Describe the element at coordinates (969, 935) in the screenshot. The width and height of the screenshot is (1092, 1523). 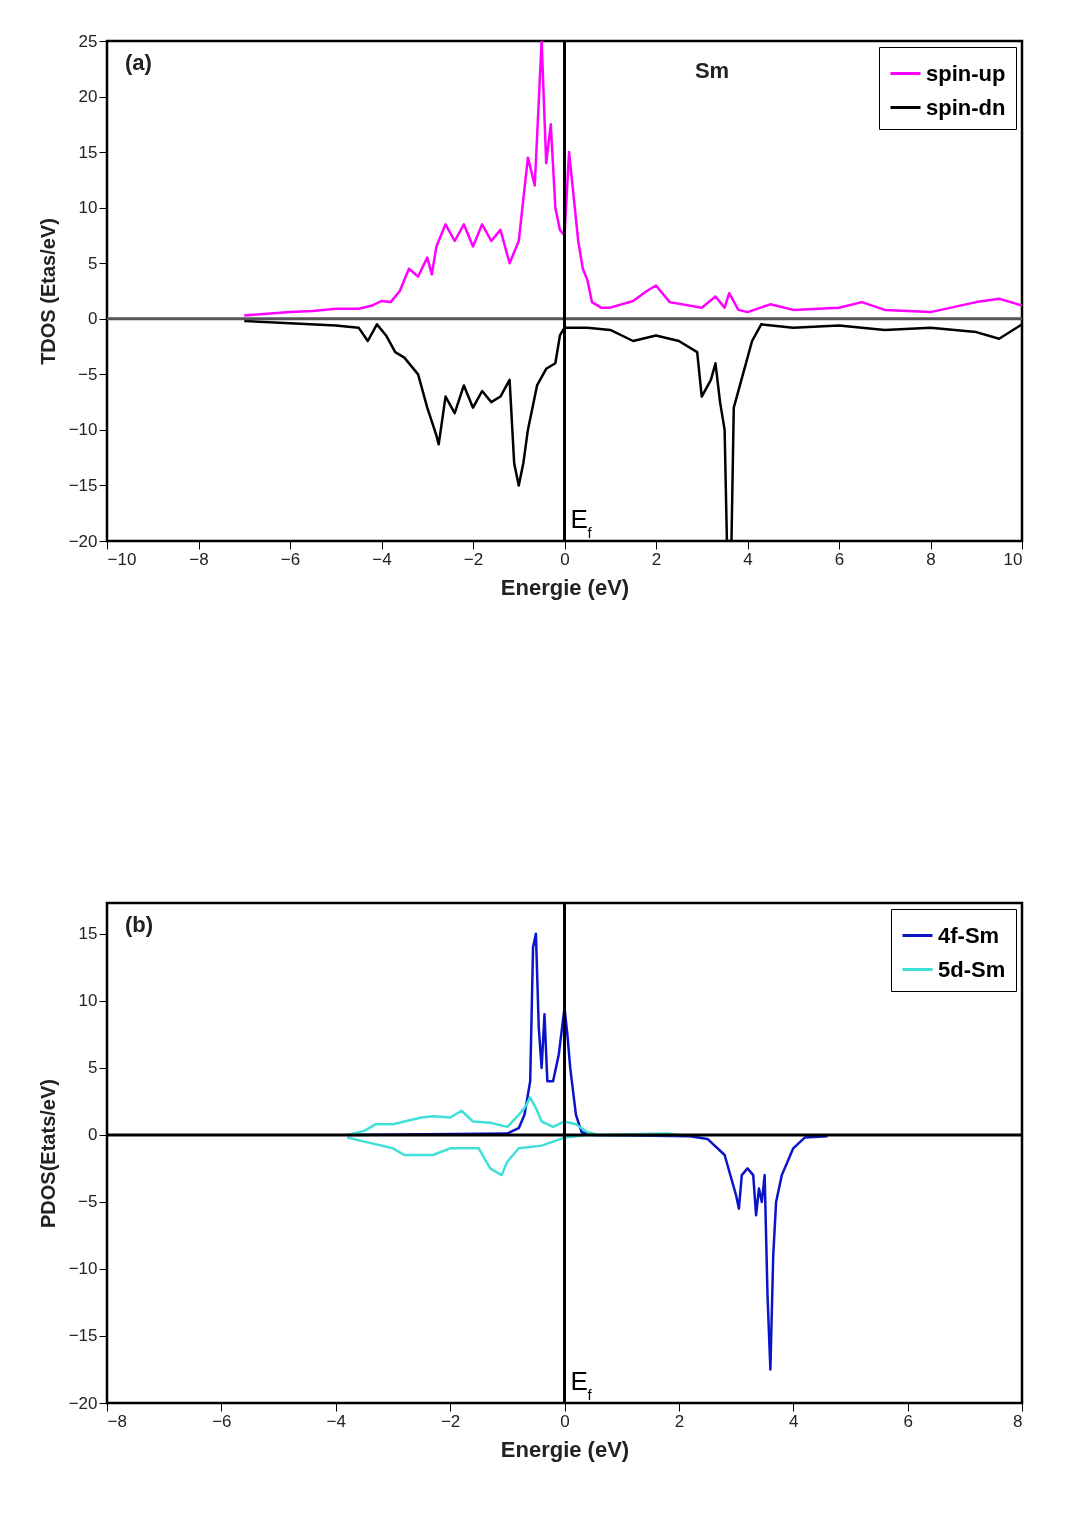
I see `legend-label: 4f-Sm` at that location.